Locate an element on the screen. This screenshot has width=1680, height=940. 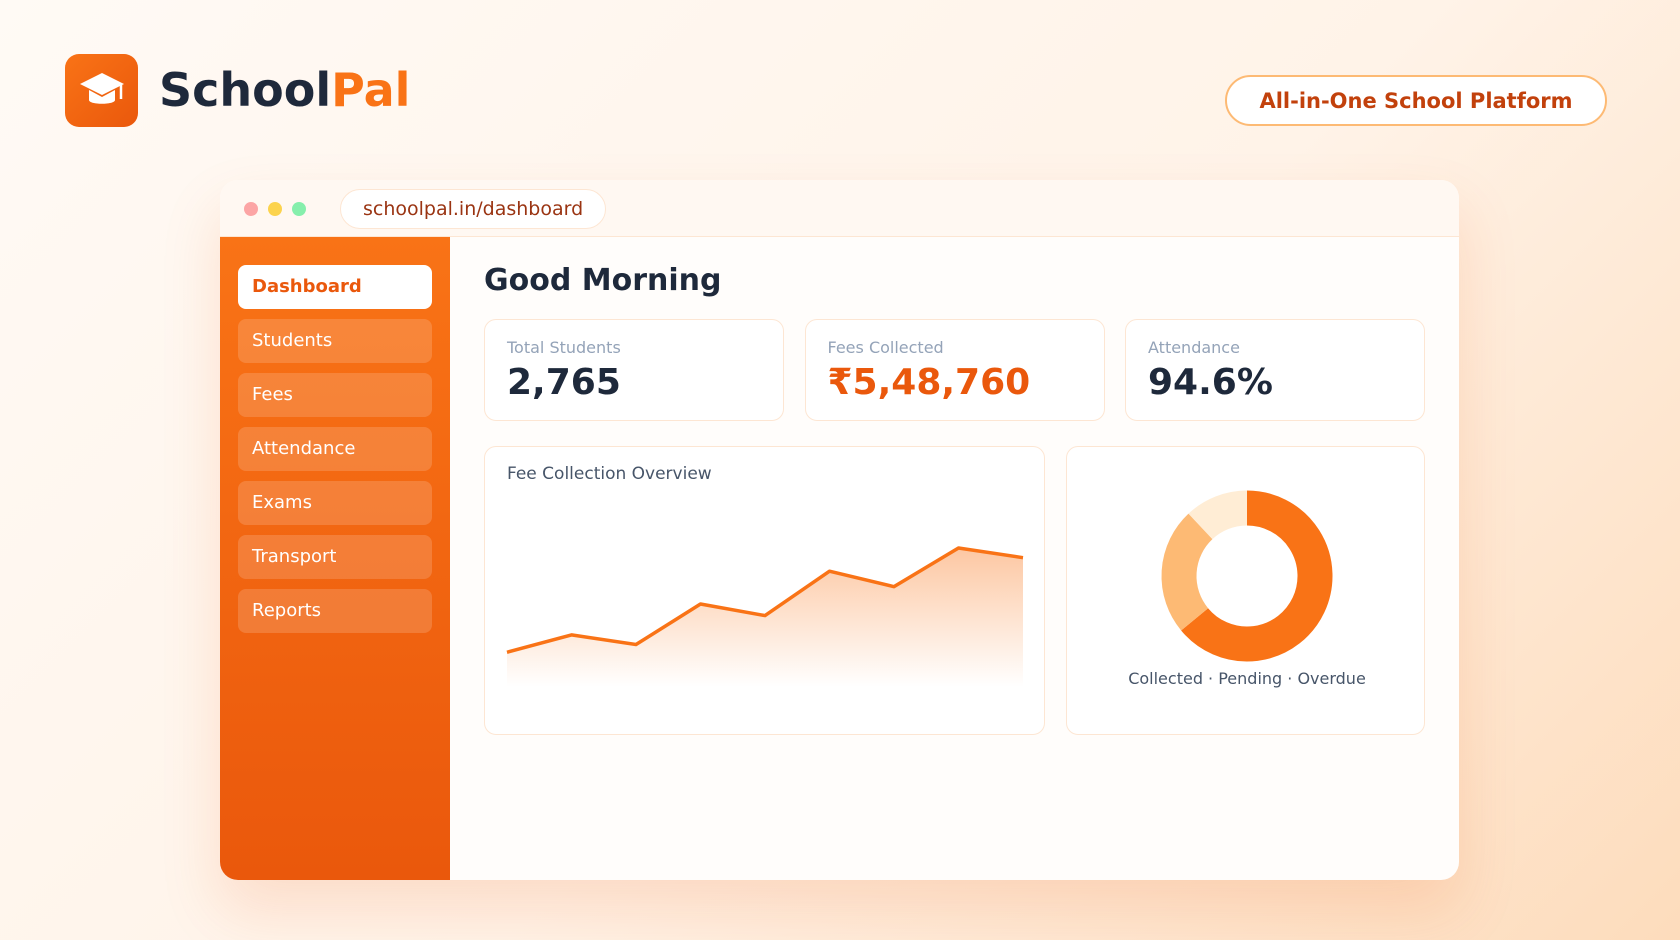
nav-item: Transport is located at coordinates (335, 557).